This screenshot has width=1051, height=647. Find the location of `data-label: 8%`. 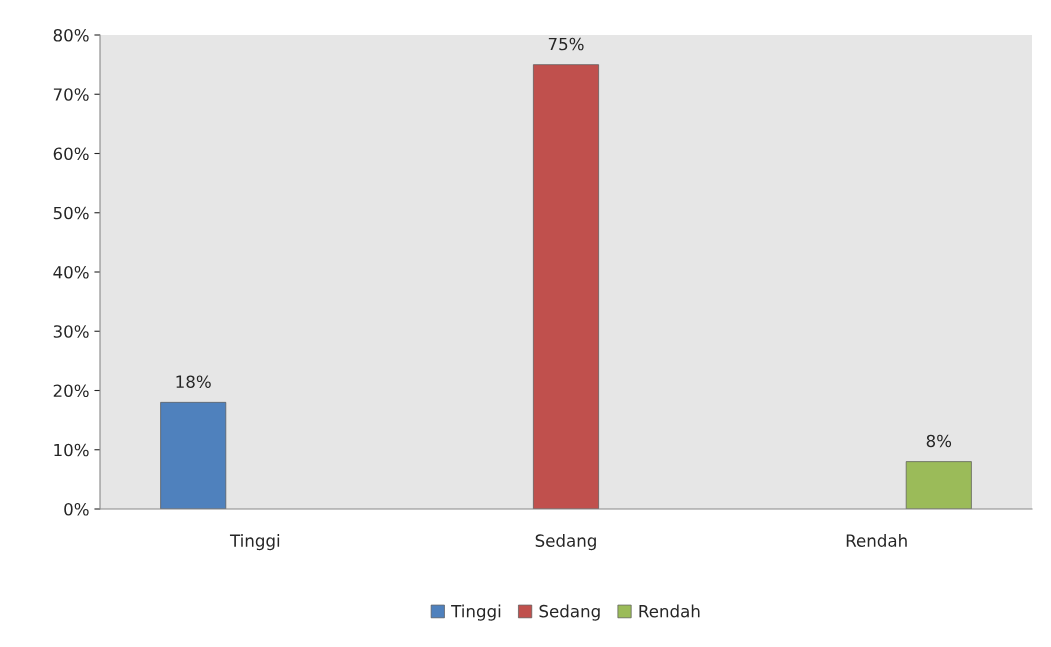

data-label: 8% is located at coordinates (939, 441).